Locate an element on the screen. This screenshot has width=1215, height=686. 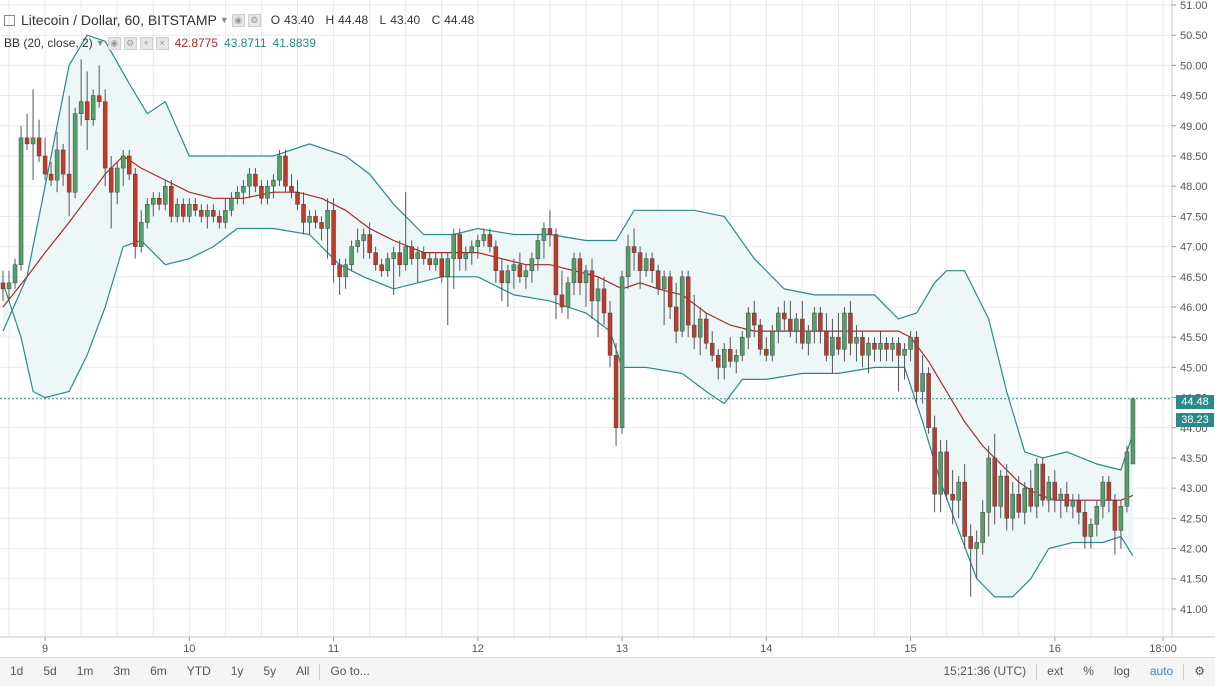
range-ytd: YTD is located at coordinates (198, 671).